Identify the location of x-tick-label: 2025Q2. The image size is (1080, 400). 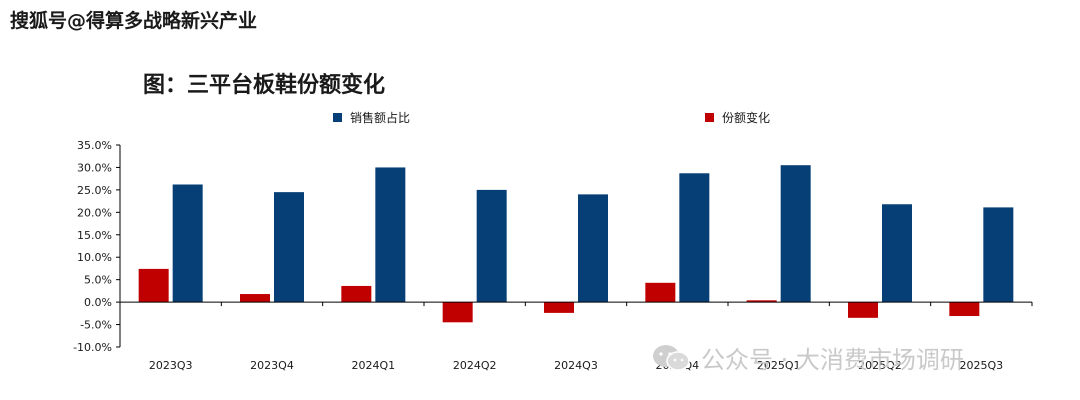
(880, 365).